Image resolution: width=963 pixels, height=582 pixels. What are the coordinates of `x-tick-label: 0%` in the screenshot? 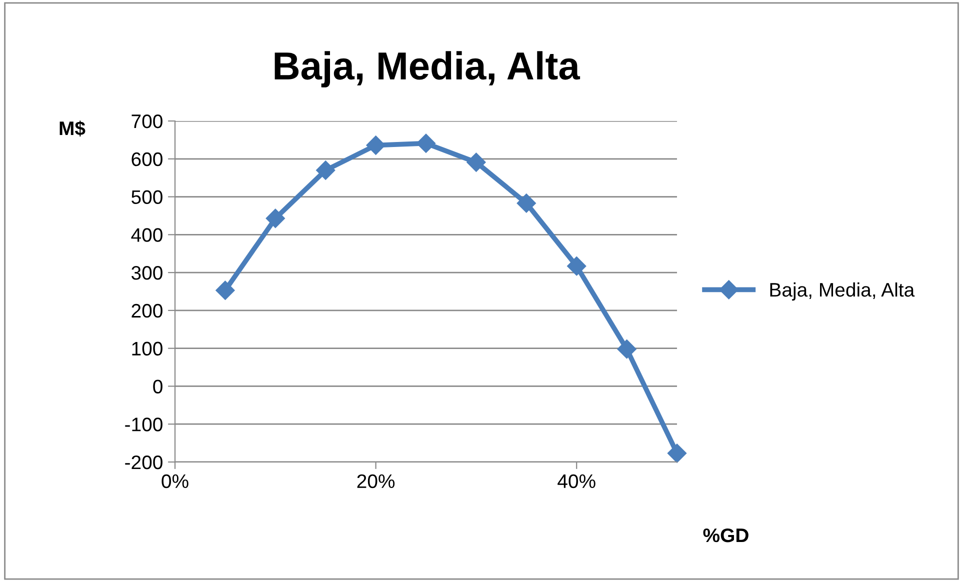 It's located at (175, 481).